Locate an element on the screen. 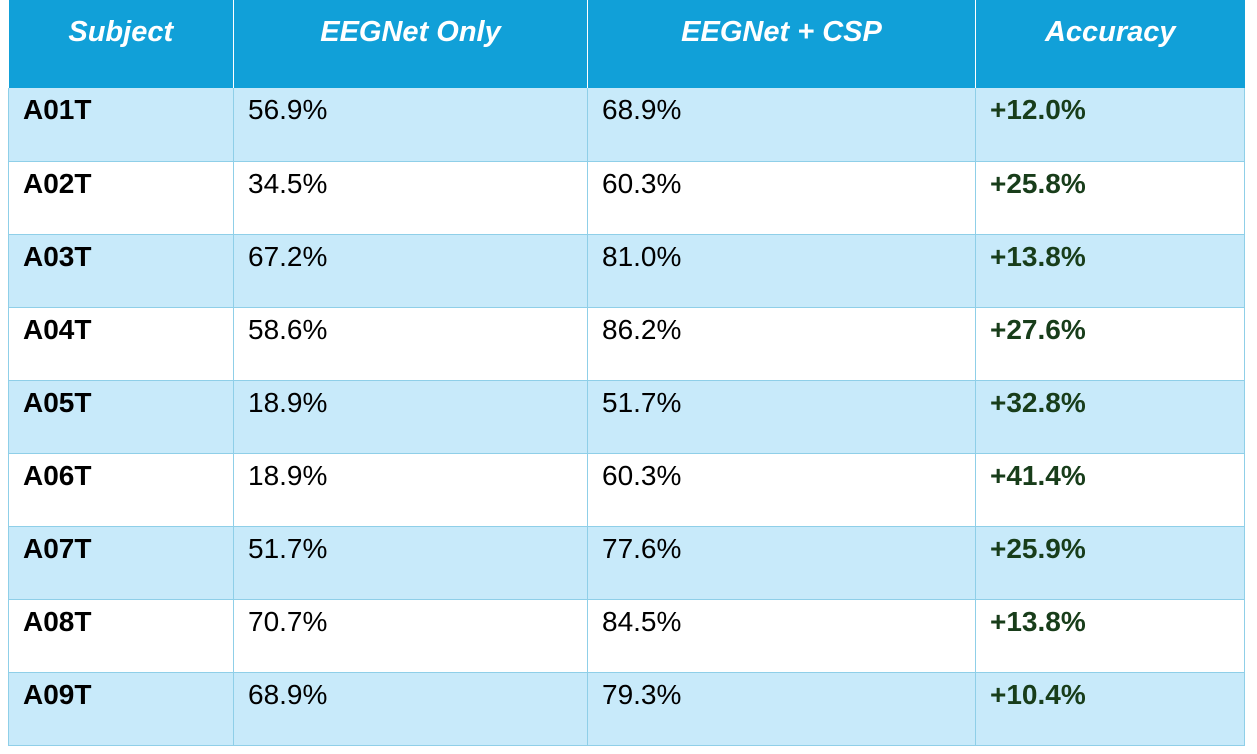  table-row: A01T 56.9% 68.9% +12.0% is located at coordinates (626, 125).